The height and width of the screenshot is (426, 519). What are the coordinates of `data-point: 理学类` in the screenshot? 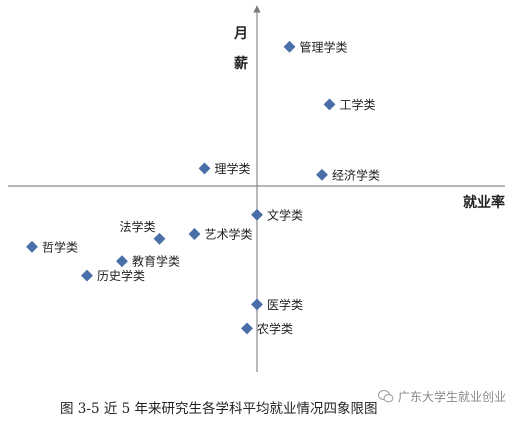 It's located at (224, 168).